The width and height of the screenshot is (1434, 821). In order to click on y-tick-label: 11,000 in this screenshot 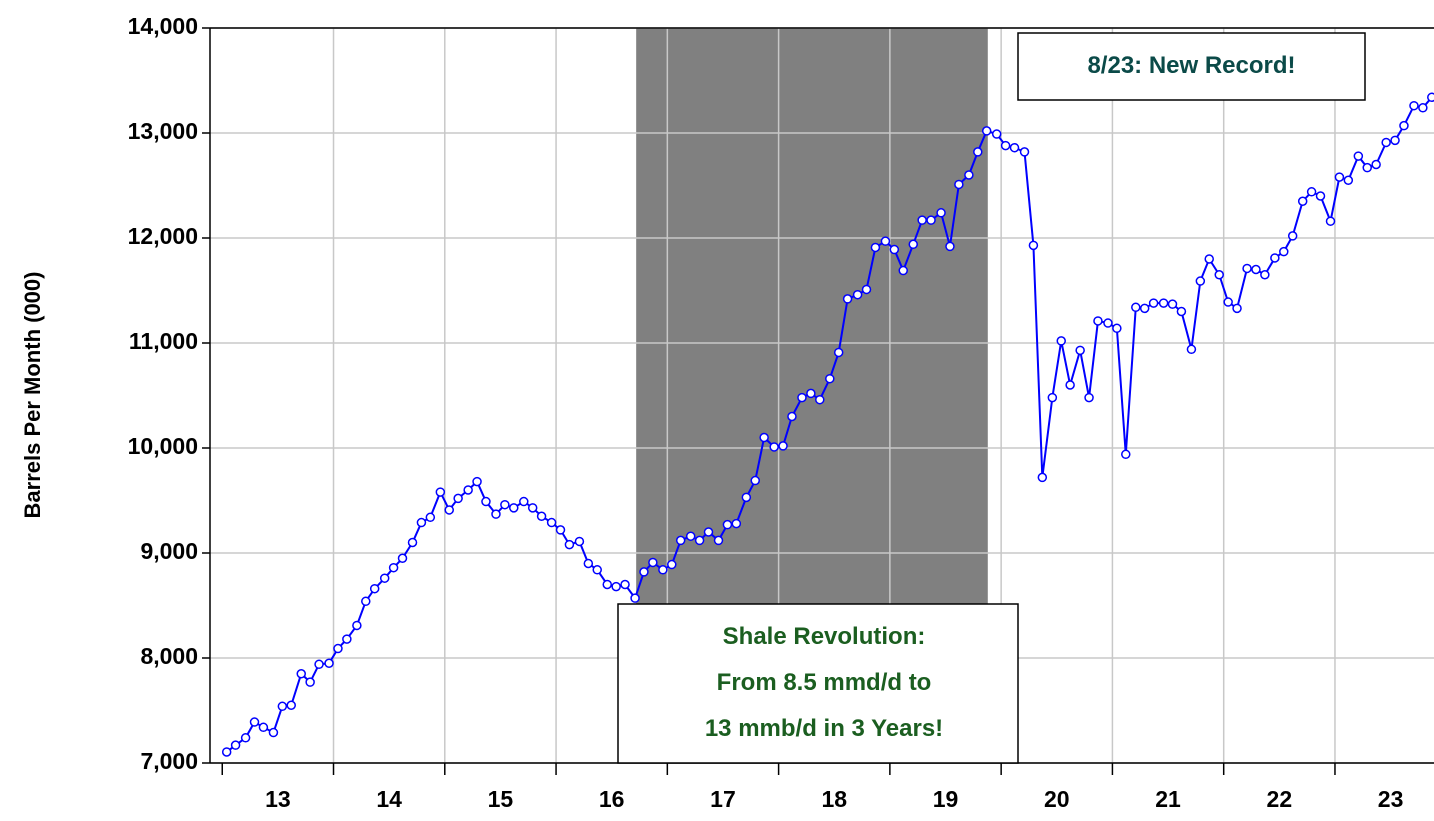, I will do `click(163, 341)`.